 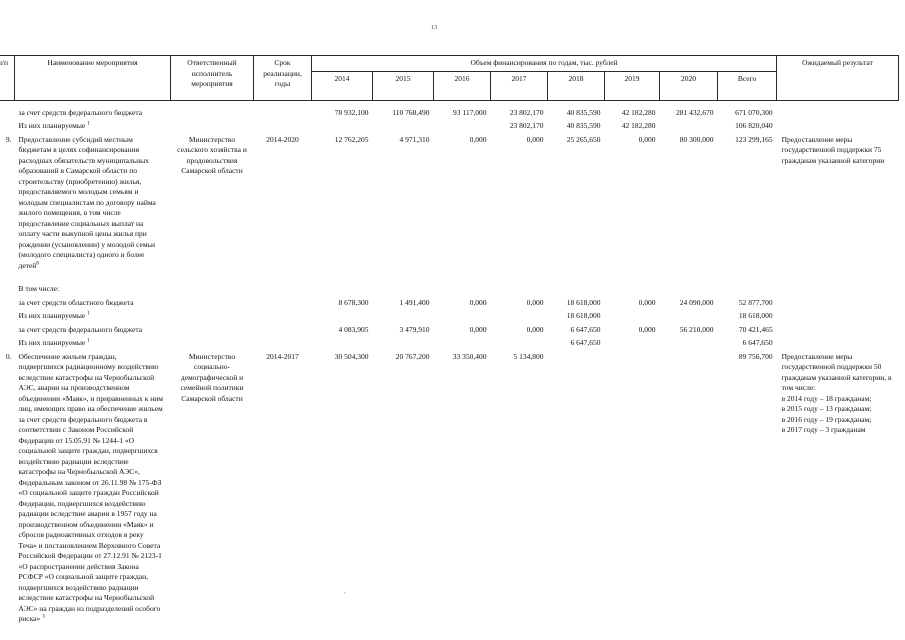 What do you see at coordinates (76, 302) in the screenshot?
I see `row-label: за счет средств областного бюджета` at bounding box center [76, 302].